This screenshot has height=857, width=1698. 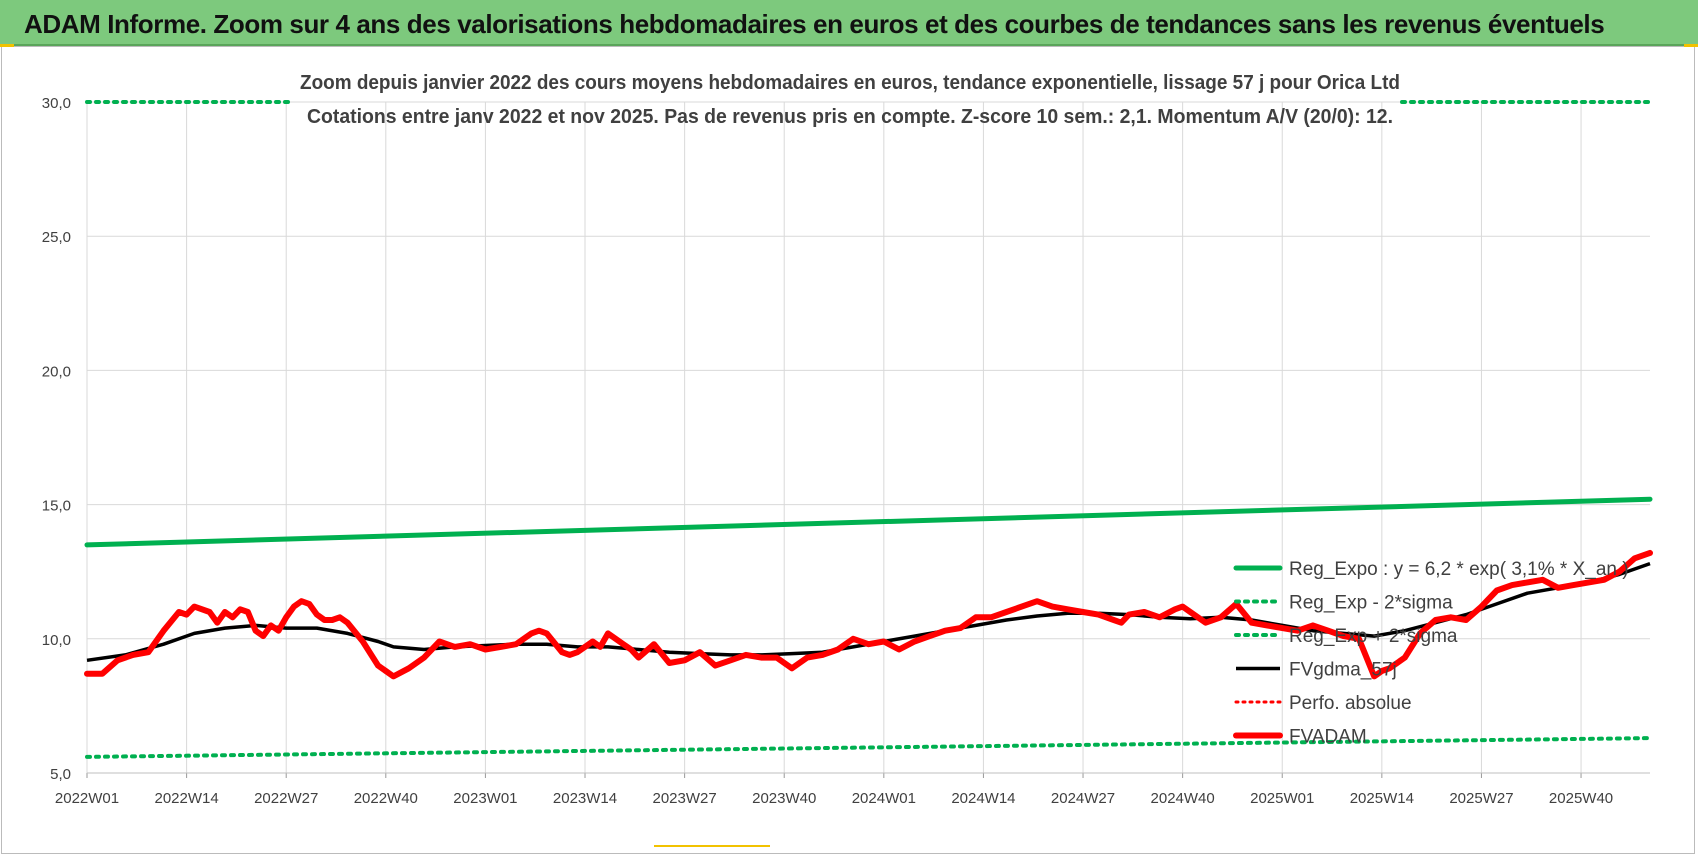 What do you see at coordinates (56, 506) in the screenshot?
I see `y-tick-label: 15,0` at bounding box center [56, 506].